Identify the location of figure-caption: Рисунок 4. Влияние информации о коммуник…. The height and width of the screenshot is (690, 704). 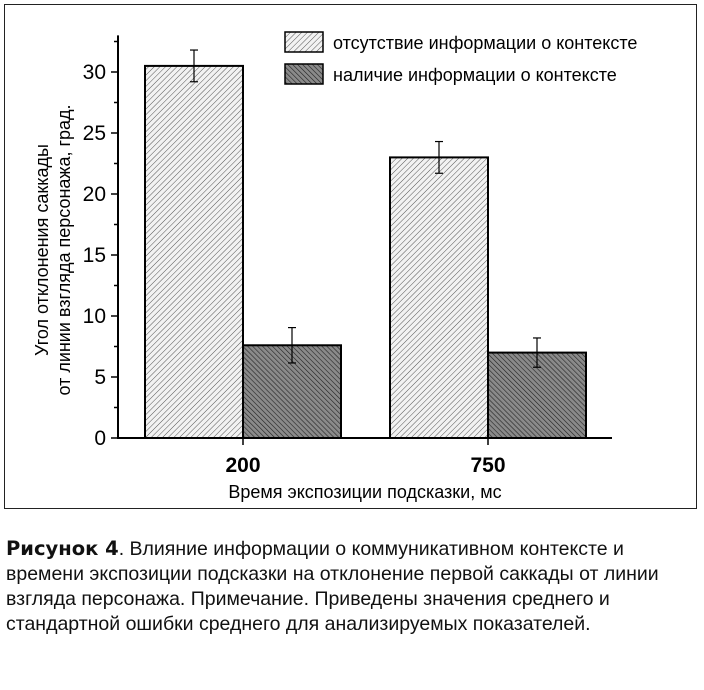
(351, 586).